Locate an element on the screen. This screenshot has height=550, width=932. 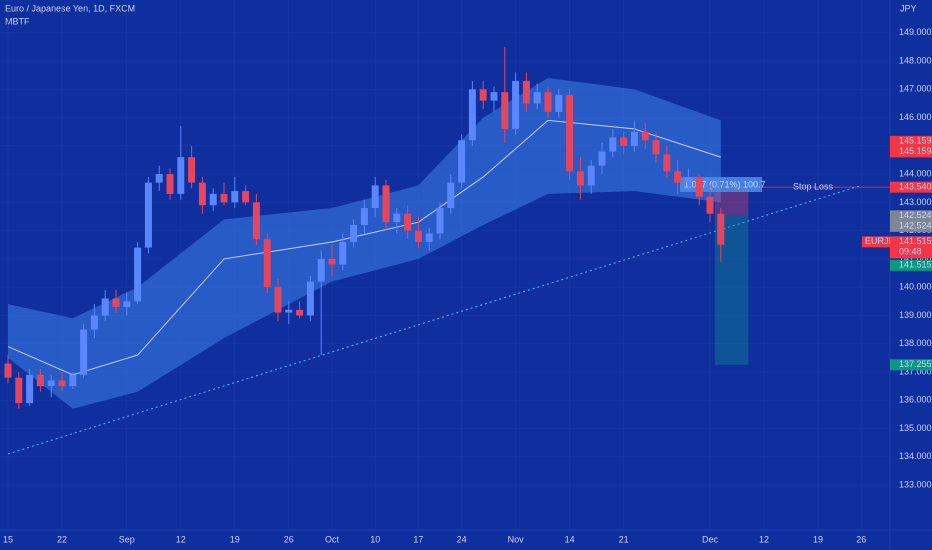
x-tick-label: Oct is located at coordinates (332, 539).